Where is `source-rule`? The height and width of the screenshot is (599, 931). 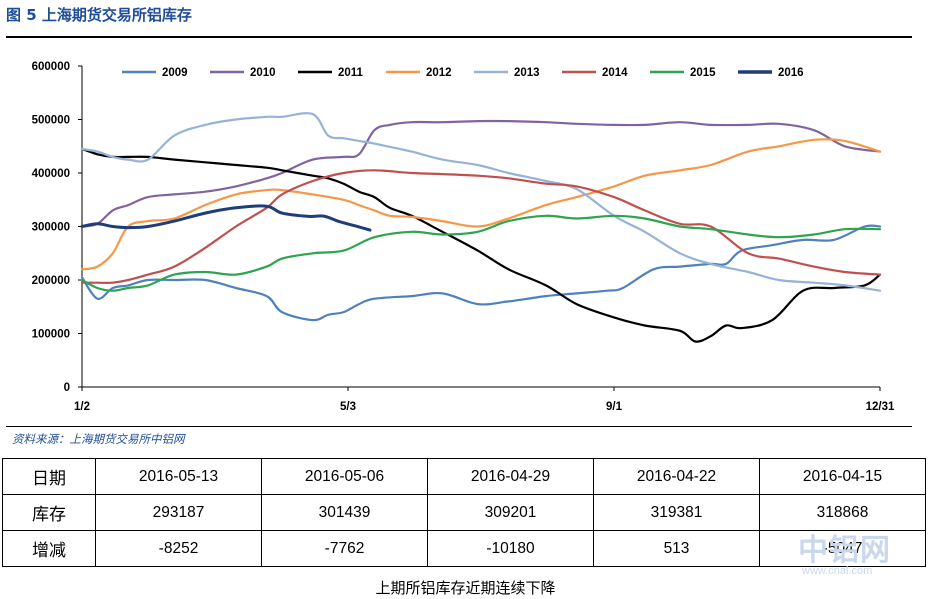 source-rule is located at coordinates (459, 426).